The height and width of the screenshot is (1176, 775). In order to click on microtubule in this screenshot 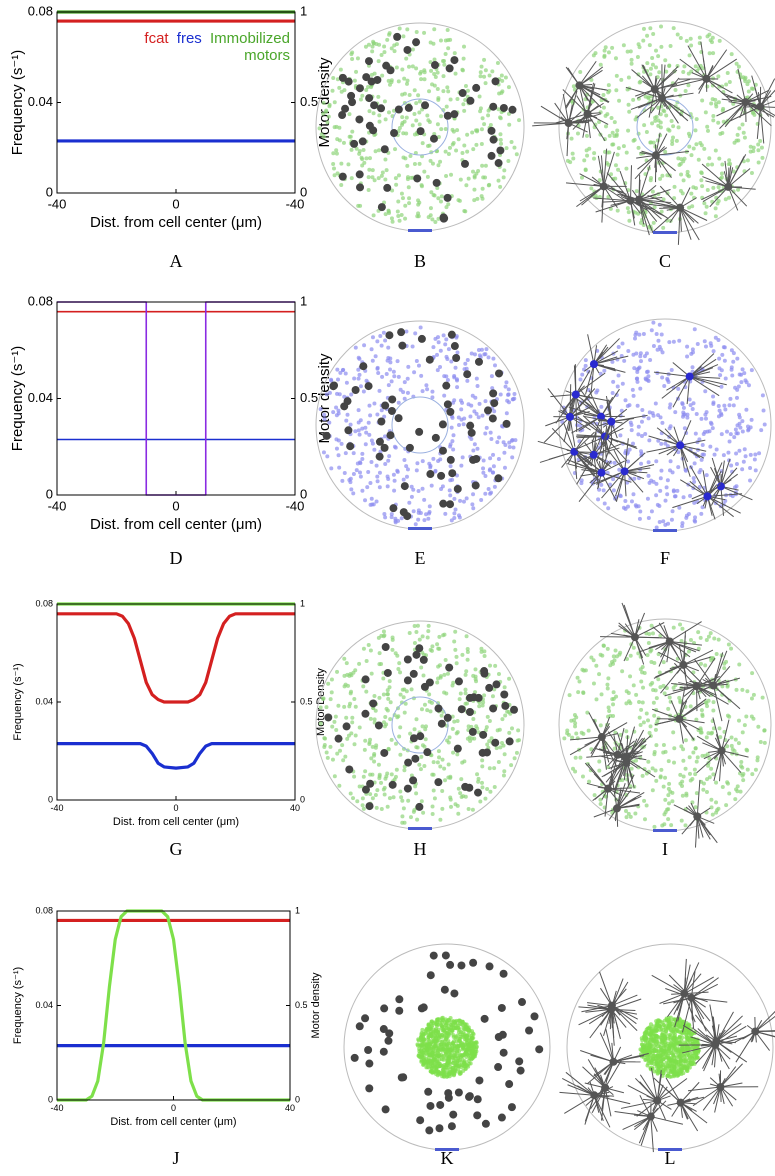, I will do `click(590, 76)`.